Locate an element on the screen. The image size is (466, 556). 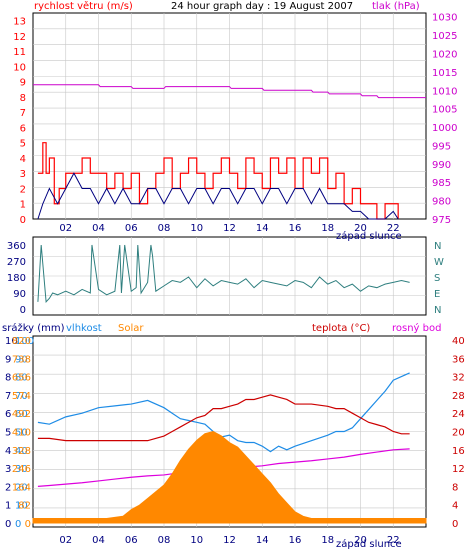
wind-tick: 11 is located at coordinates (19, 52).